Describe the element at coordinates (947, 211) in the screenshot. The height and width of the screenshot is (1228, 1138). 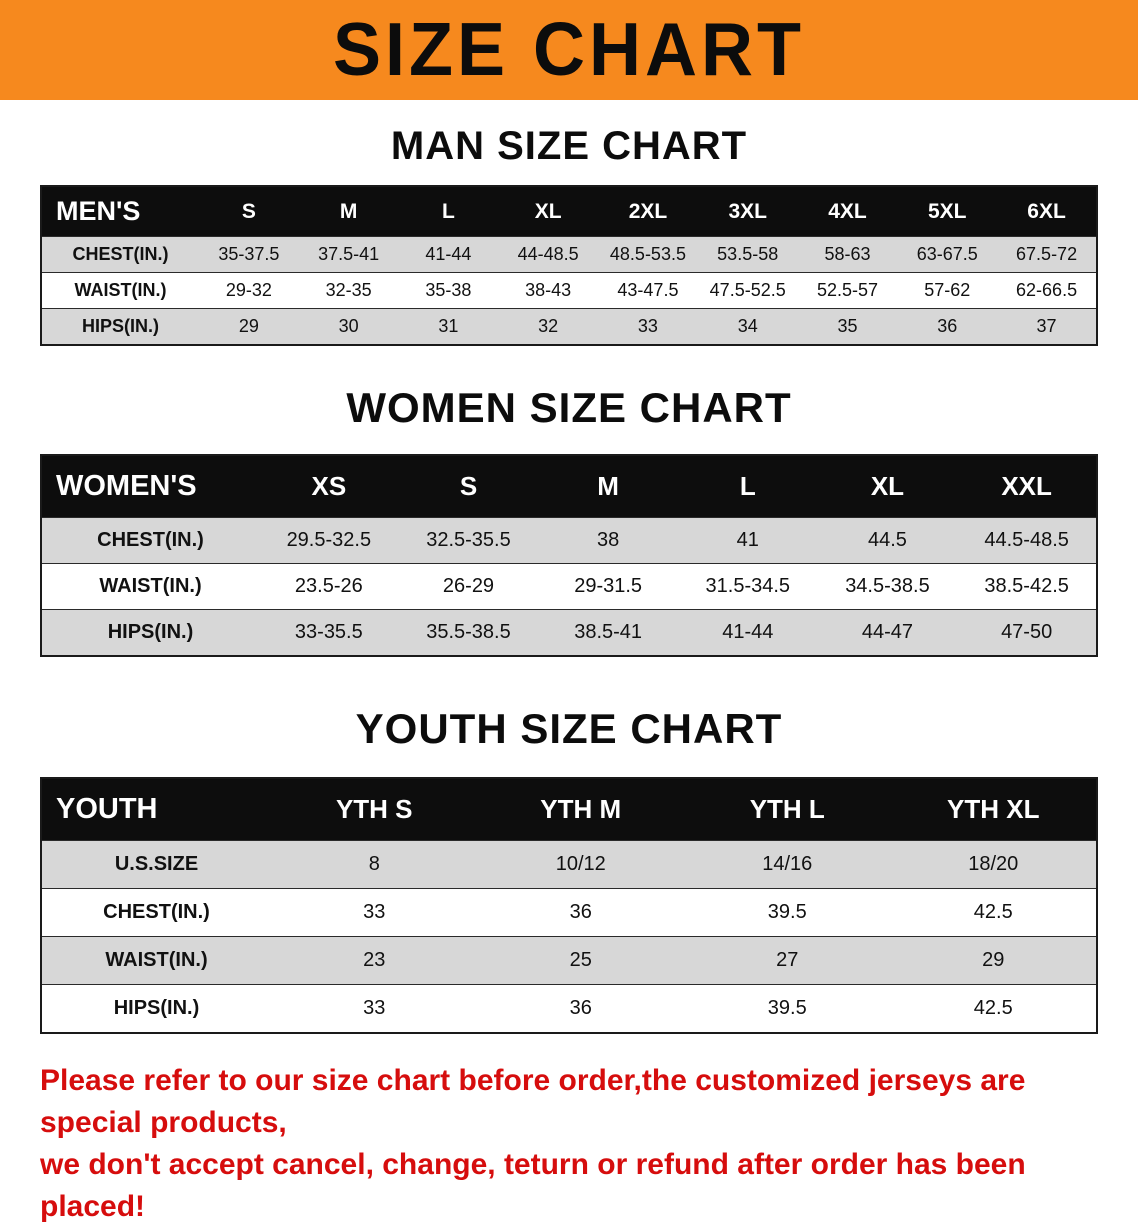
I see `size-header-cell: 5XL` at that location.